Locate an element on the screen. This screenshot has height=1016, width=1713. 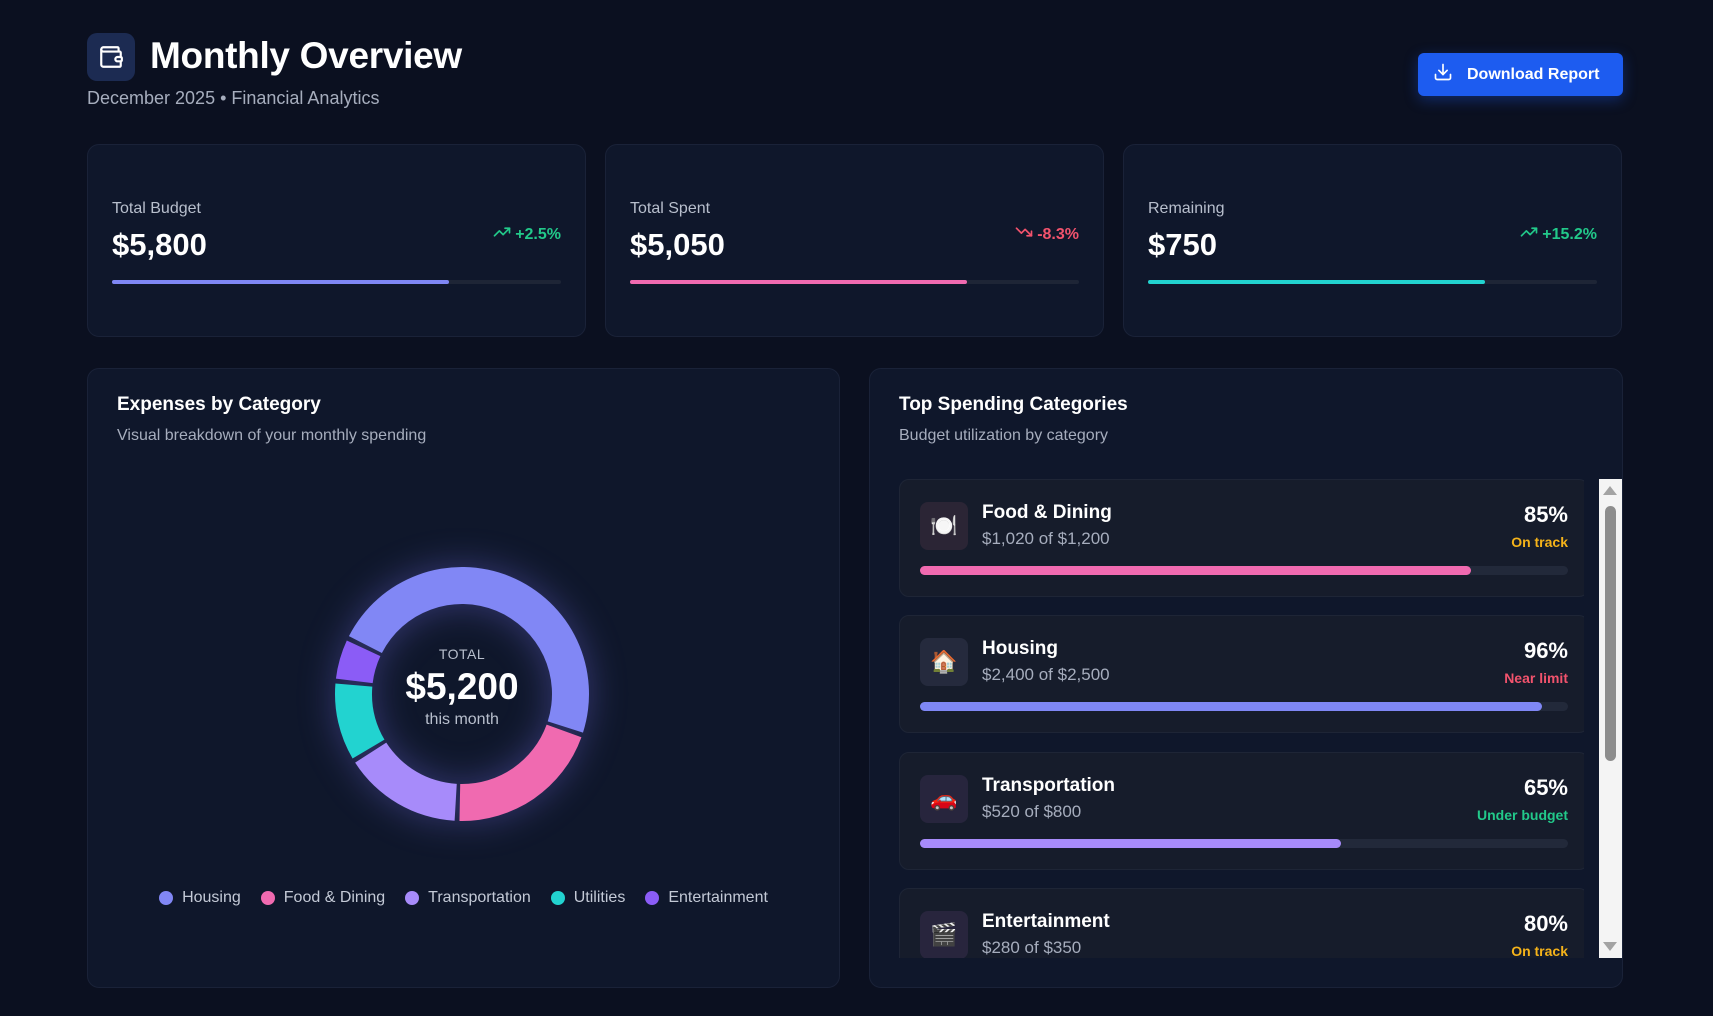
donut-total-label: TOTAL is located at coordinates (462, 654).